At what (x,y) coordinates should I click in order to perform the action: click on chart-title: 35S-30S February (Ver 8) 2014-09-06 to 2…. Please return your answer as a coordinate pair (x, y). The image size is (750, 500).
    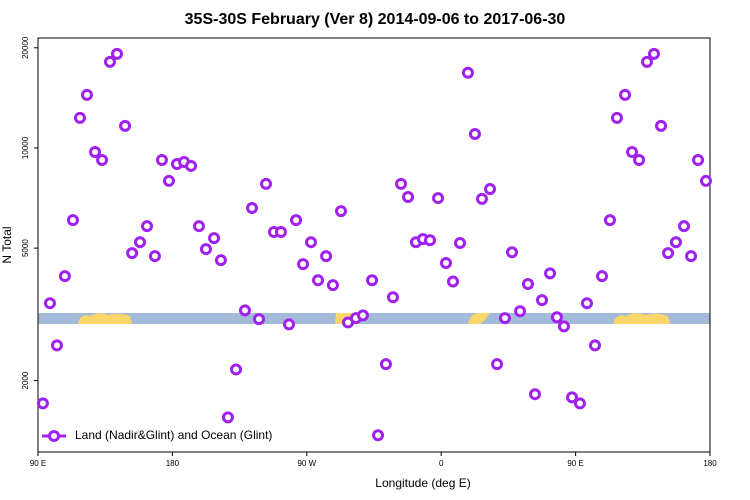
    Looking at the image, I should click on (375, 19).